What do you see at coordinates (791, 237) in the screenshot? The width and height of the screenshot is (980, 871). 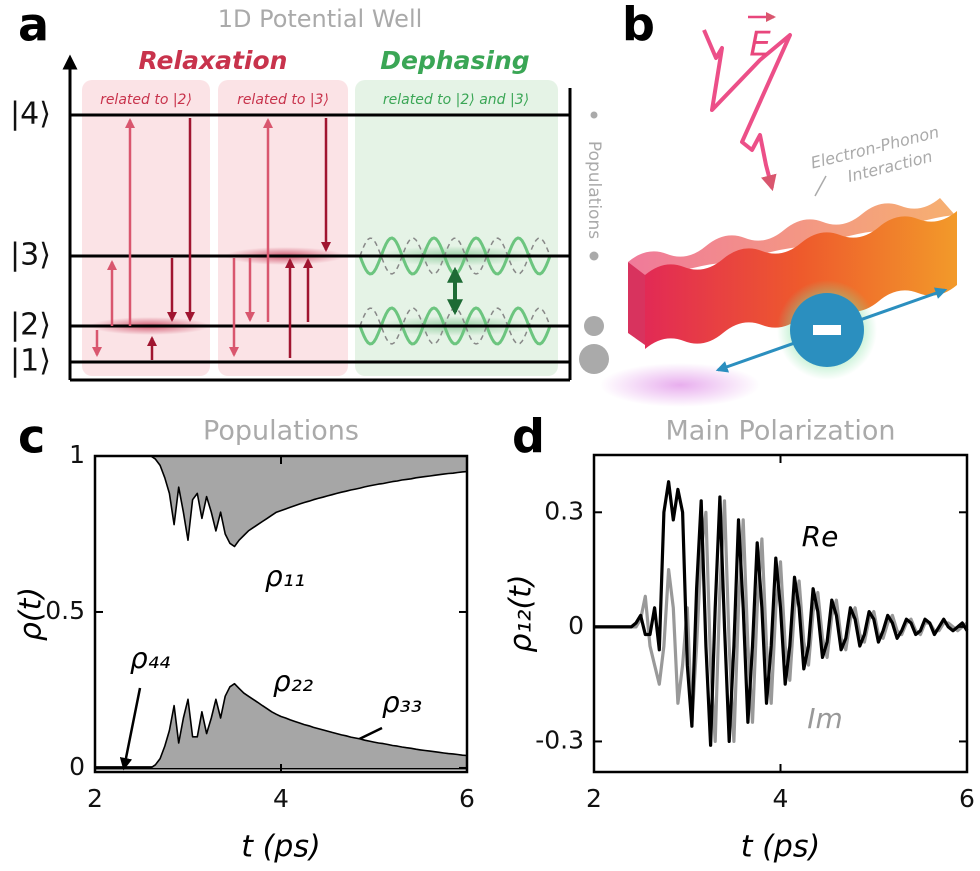 I see `wire-top` at bounding box center [791, 237].